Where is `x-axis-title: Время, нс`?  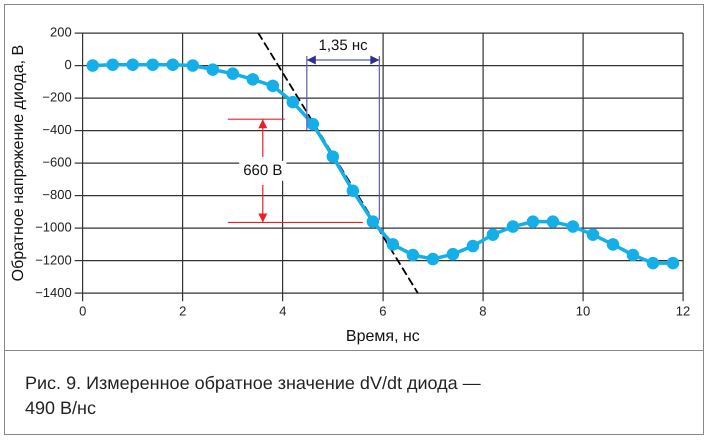 x-axis-title: Время, нс is located at coordinates (383, 336).